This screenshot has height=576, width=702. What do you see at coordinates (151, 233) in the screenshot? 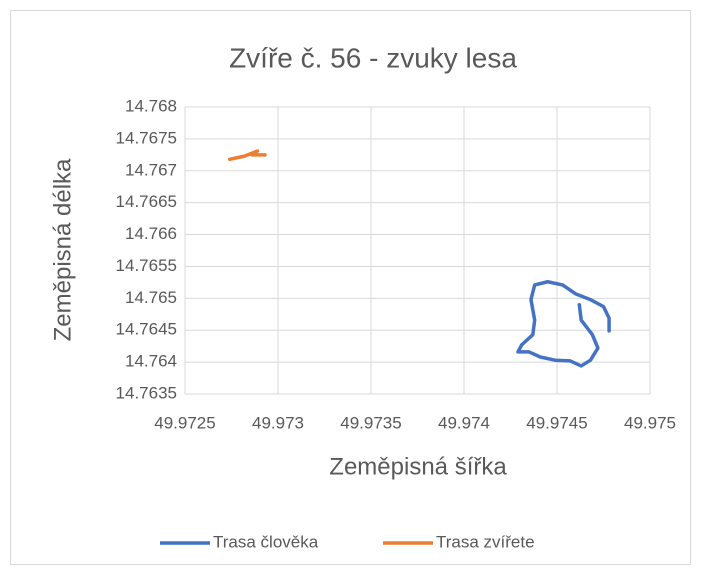
I see `y-tick-label: 14.766` at bounding box center [151, 233].